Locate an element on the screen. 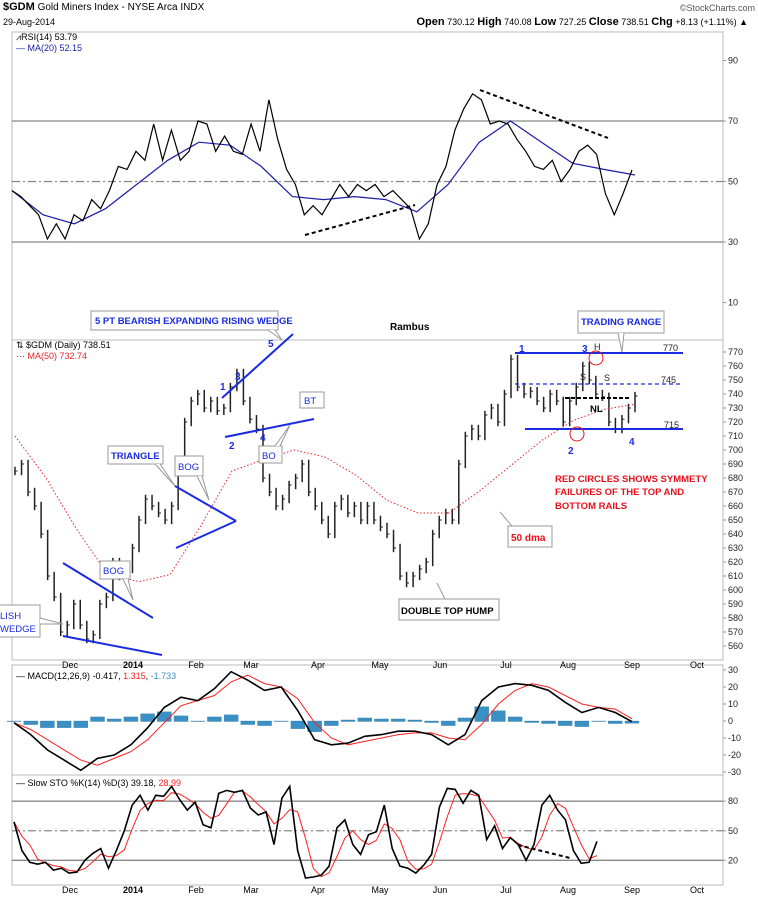 This screenshot has height=900, width=758. falling-wedge-label: LISH is located at coordinates (10, 616).